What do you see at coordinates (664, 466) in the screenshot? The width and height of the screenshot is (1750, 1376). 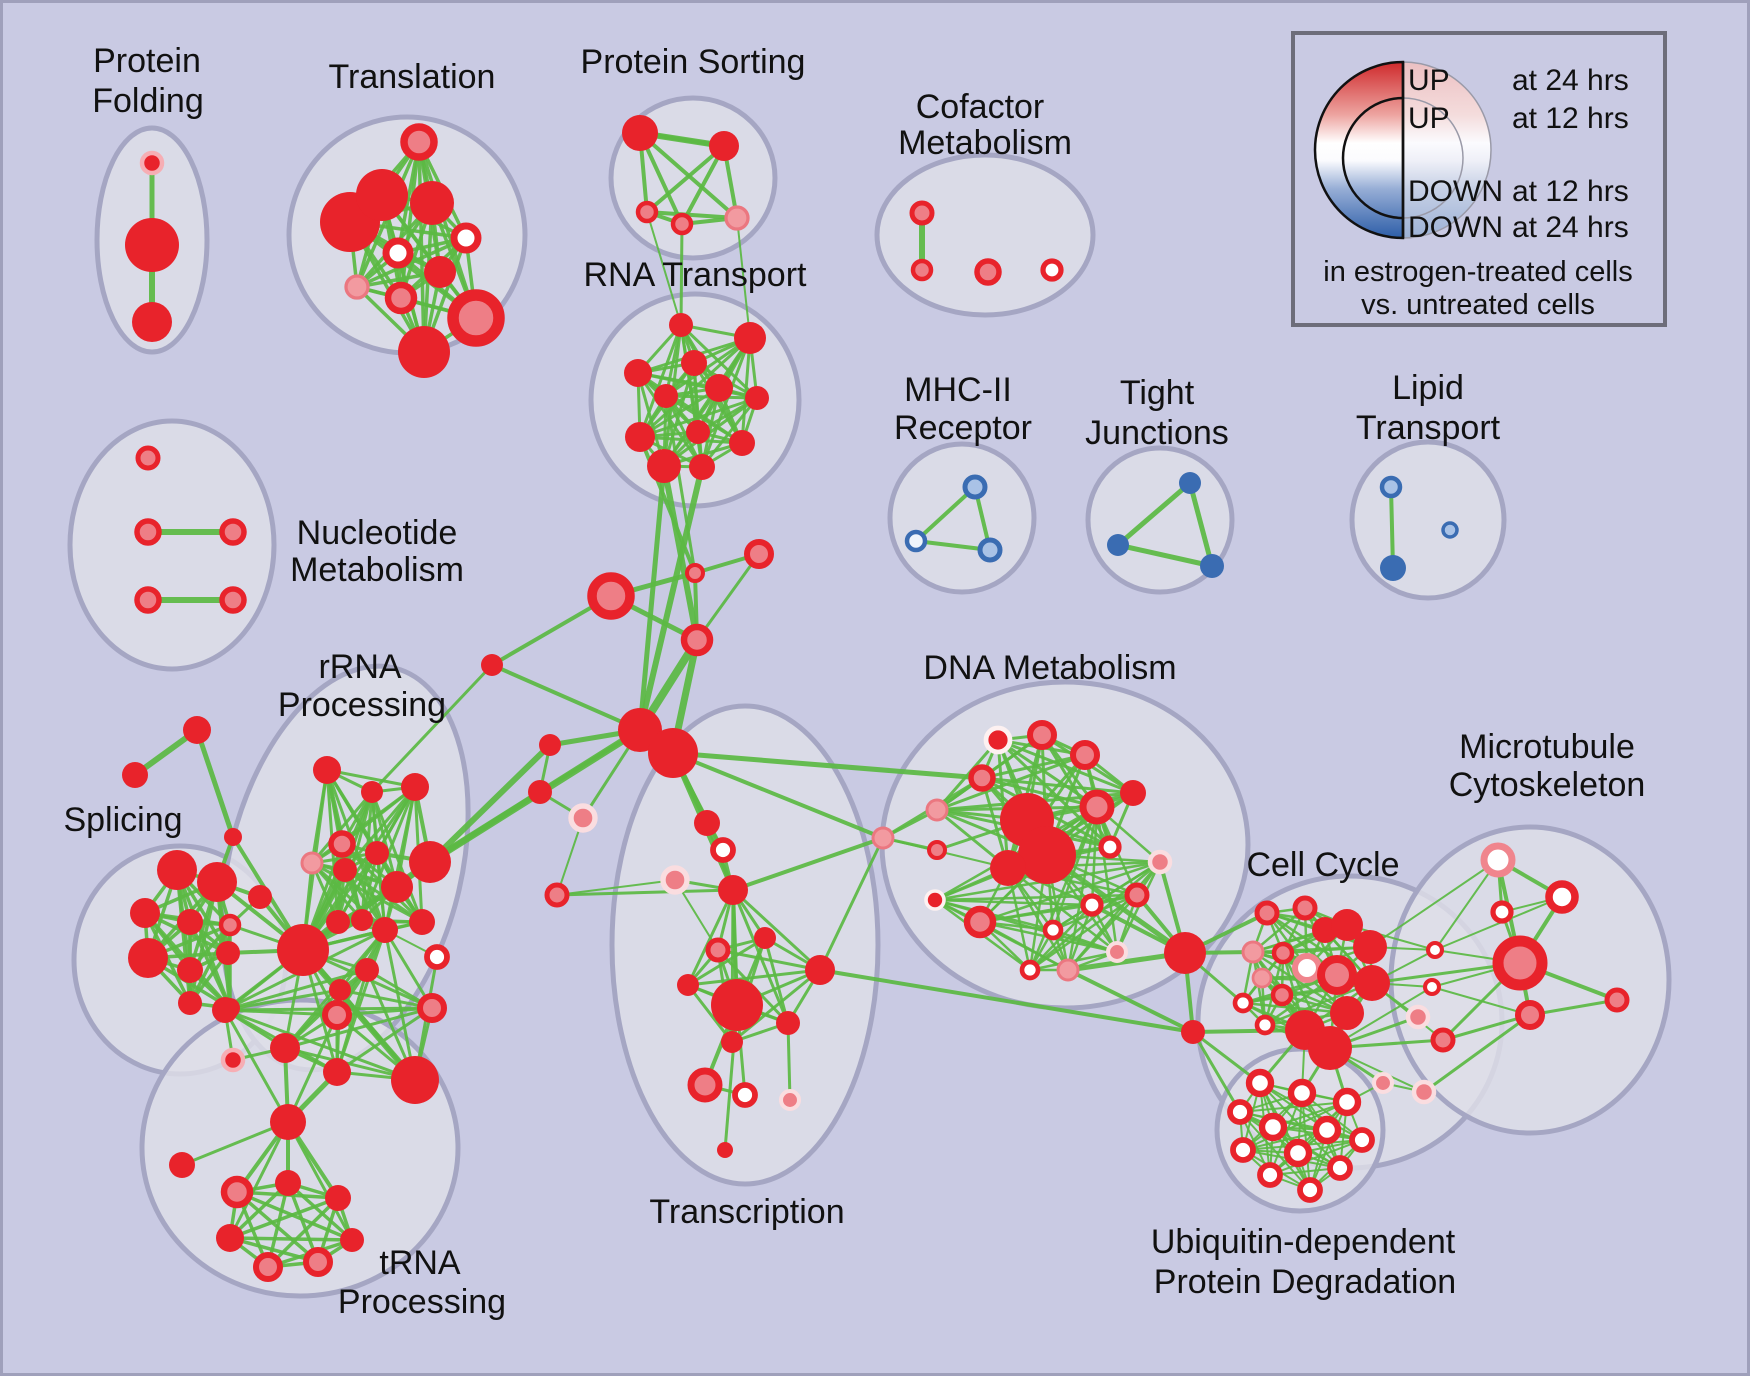 I see `gene-node-rt10` at bounding box center [664, 466].